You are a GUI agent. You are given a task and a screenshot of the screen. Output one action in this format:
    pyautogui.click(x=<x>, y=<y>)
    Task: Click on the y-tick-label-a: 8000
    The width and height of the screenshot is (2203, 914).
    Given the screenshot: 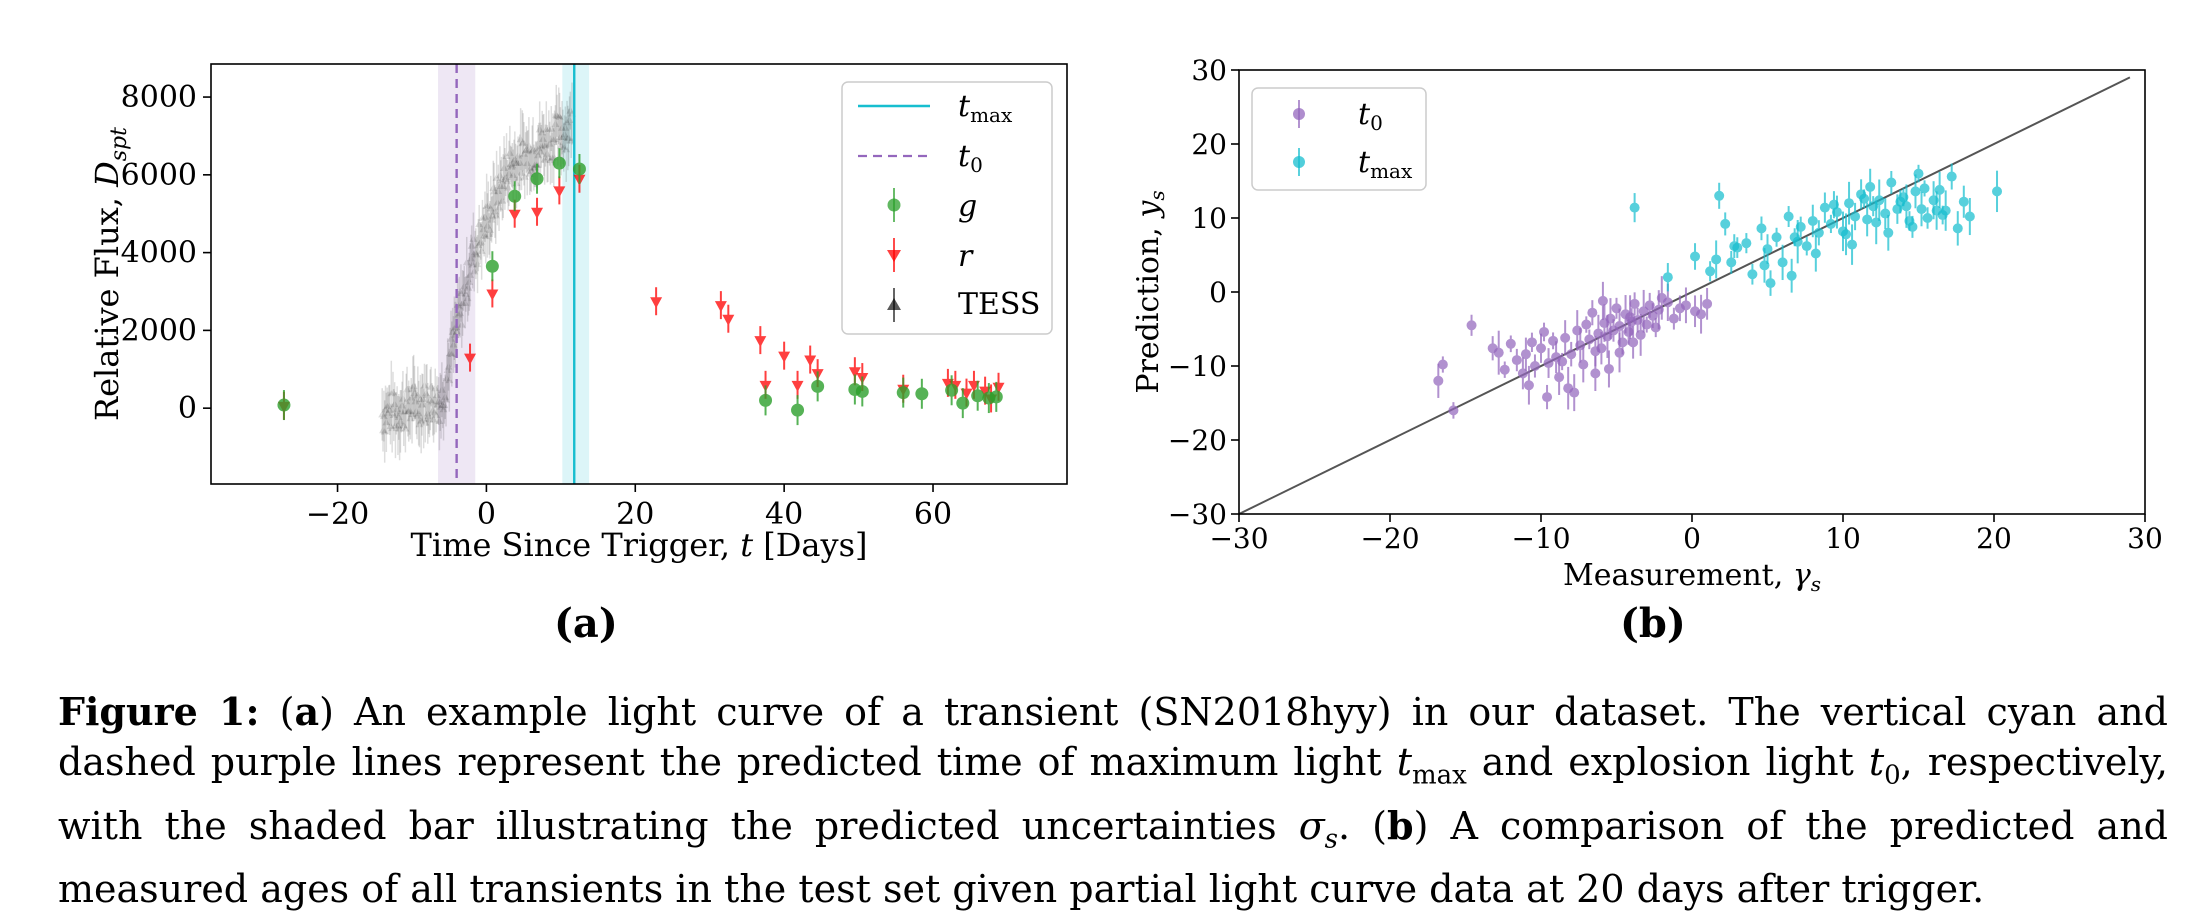 What is the action you would take?
    pyautogui.click(x=159, y=97)
    